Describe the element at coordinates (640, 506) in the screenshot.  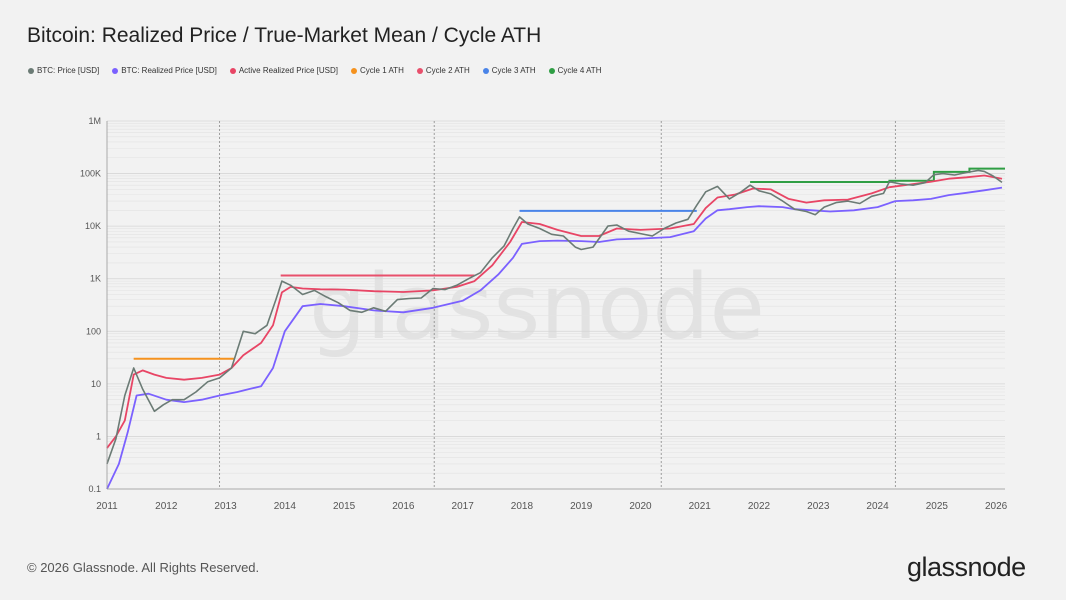
I see `x-tick-label: 2020` at that location.